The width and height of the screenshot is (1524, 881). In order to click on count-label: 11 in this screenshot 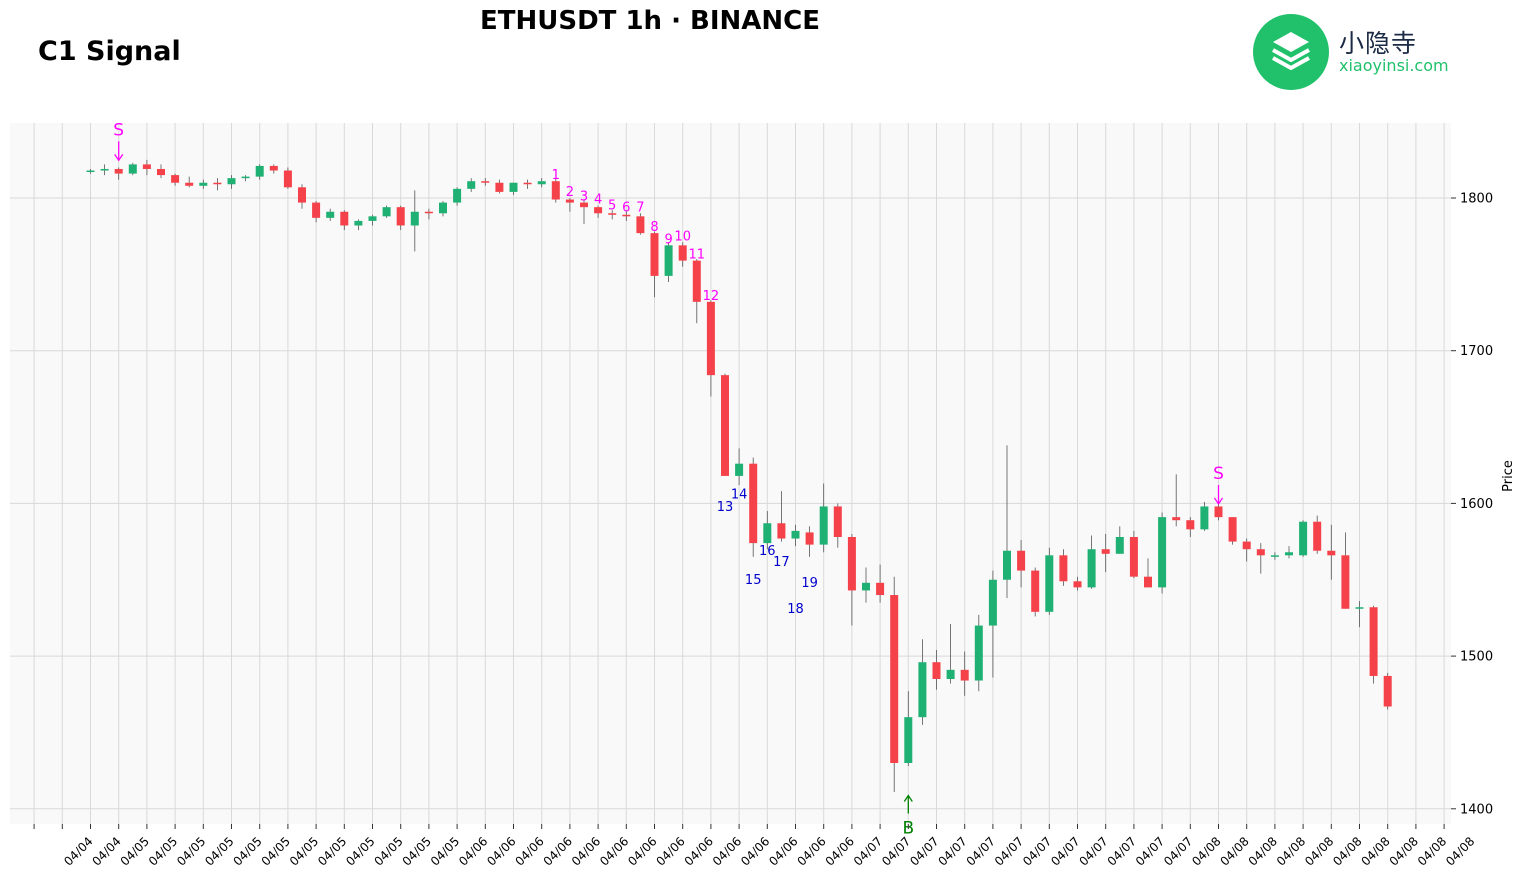, I will do `click(697, 255)`.